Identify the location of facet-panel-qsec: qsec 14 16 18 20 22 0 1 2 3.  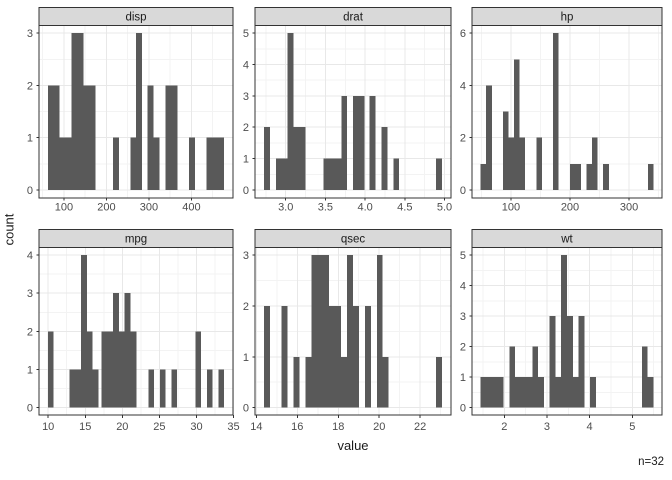
(347, 331).